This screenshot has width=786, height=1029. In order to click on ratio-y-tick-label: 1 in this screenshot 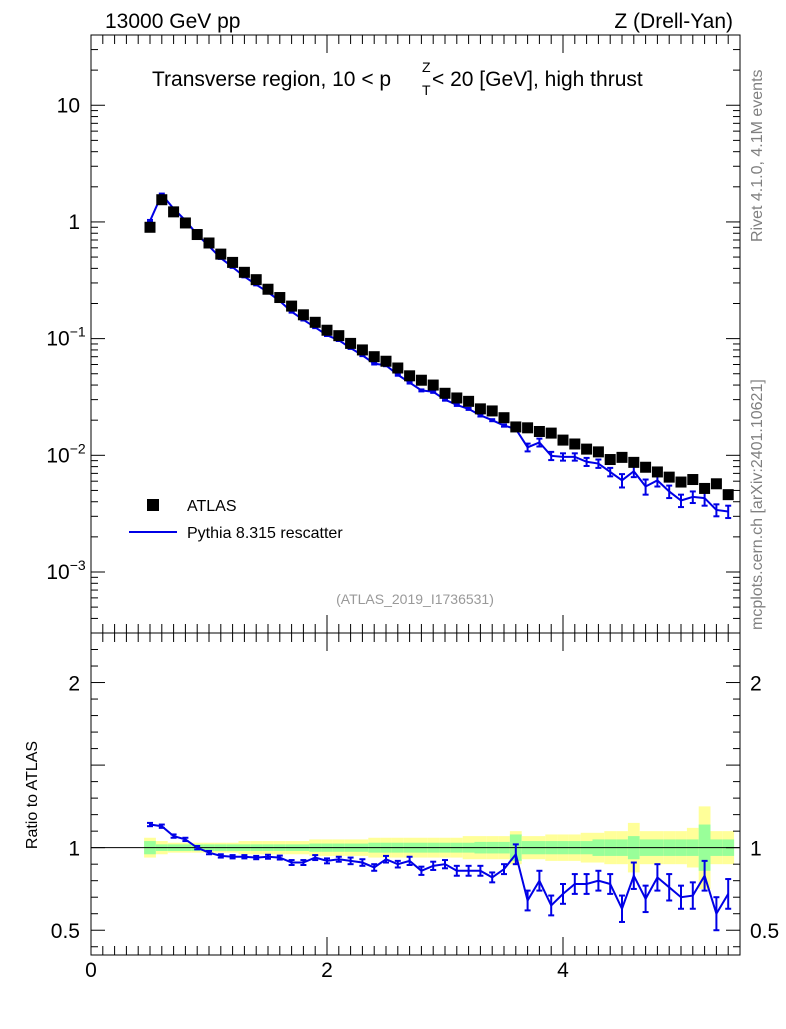, I will do `click(74, 849)`.